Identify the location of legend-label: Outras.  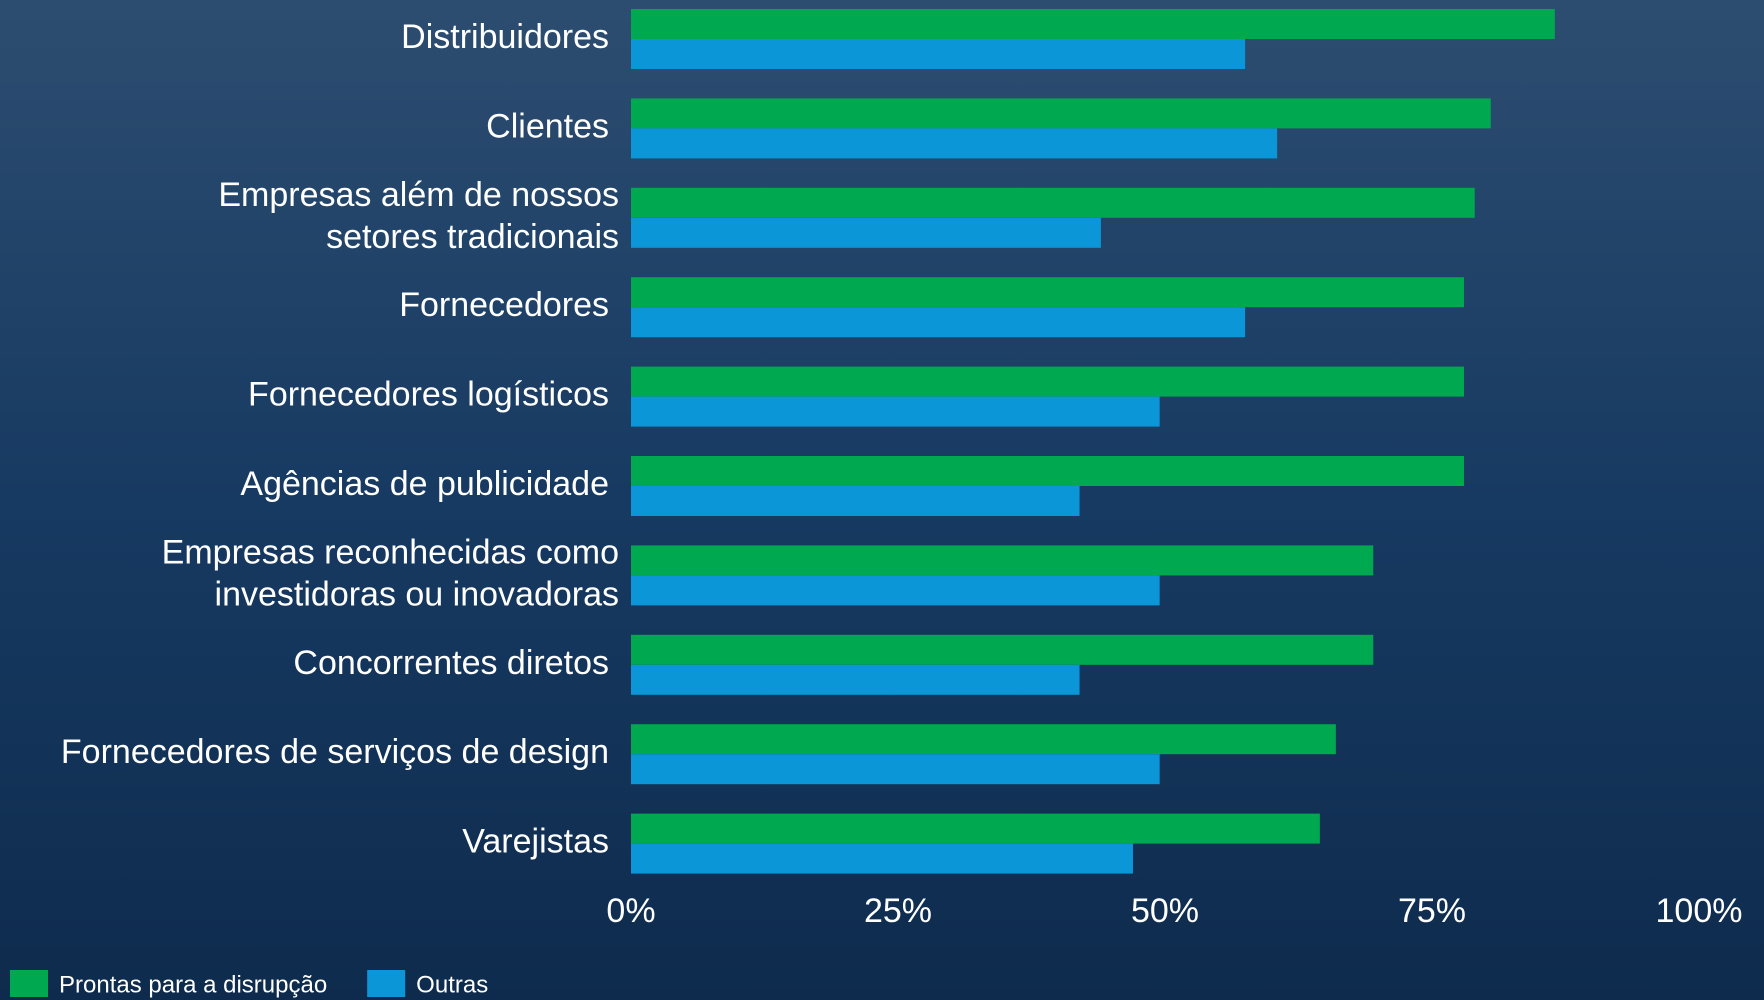
(452, 984).